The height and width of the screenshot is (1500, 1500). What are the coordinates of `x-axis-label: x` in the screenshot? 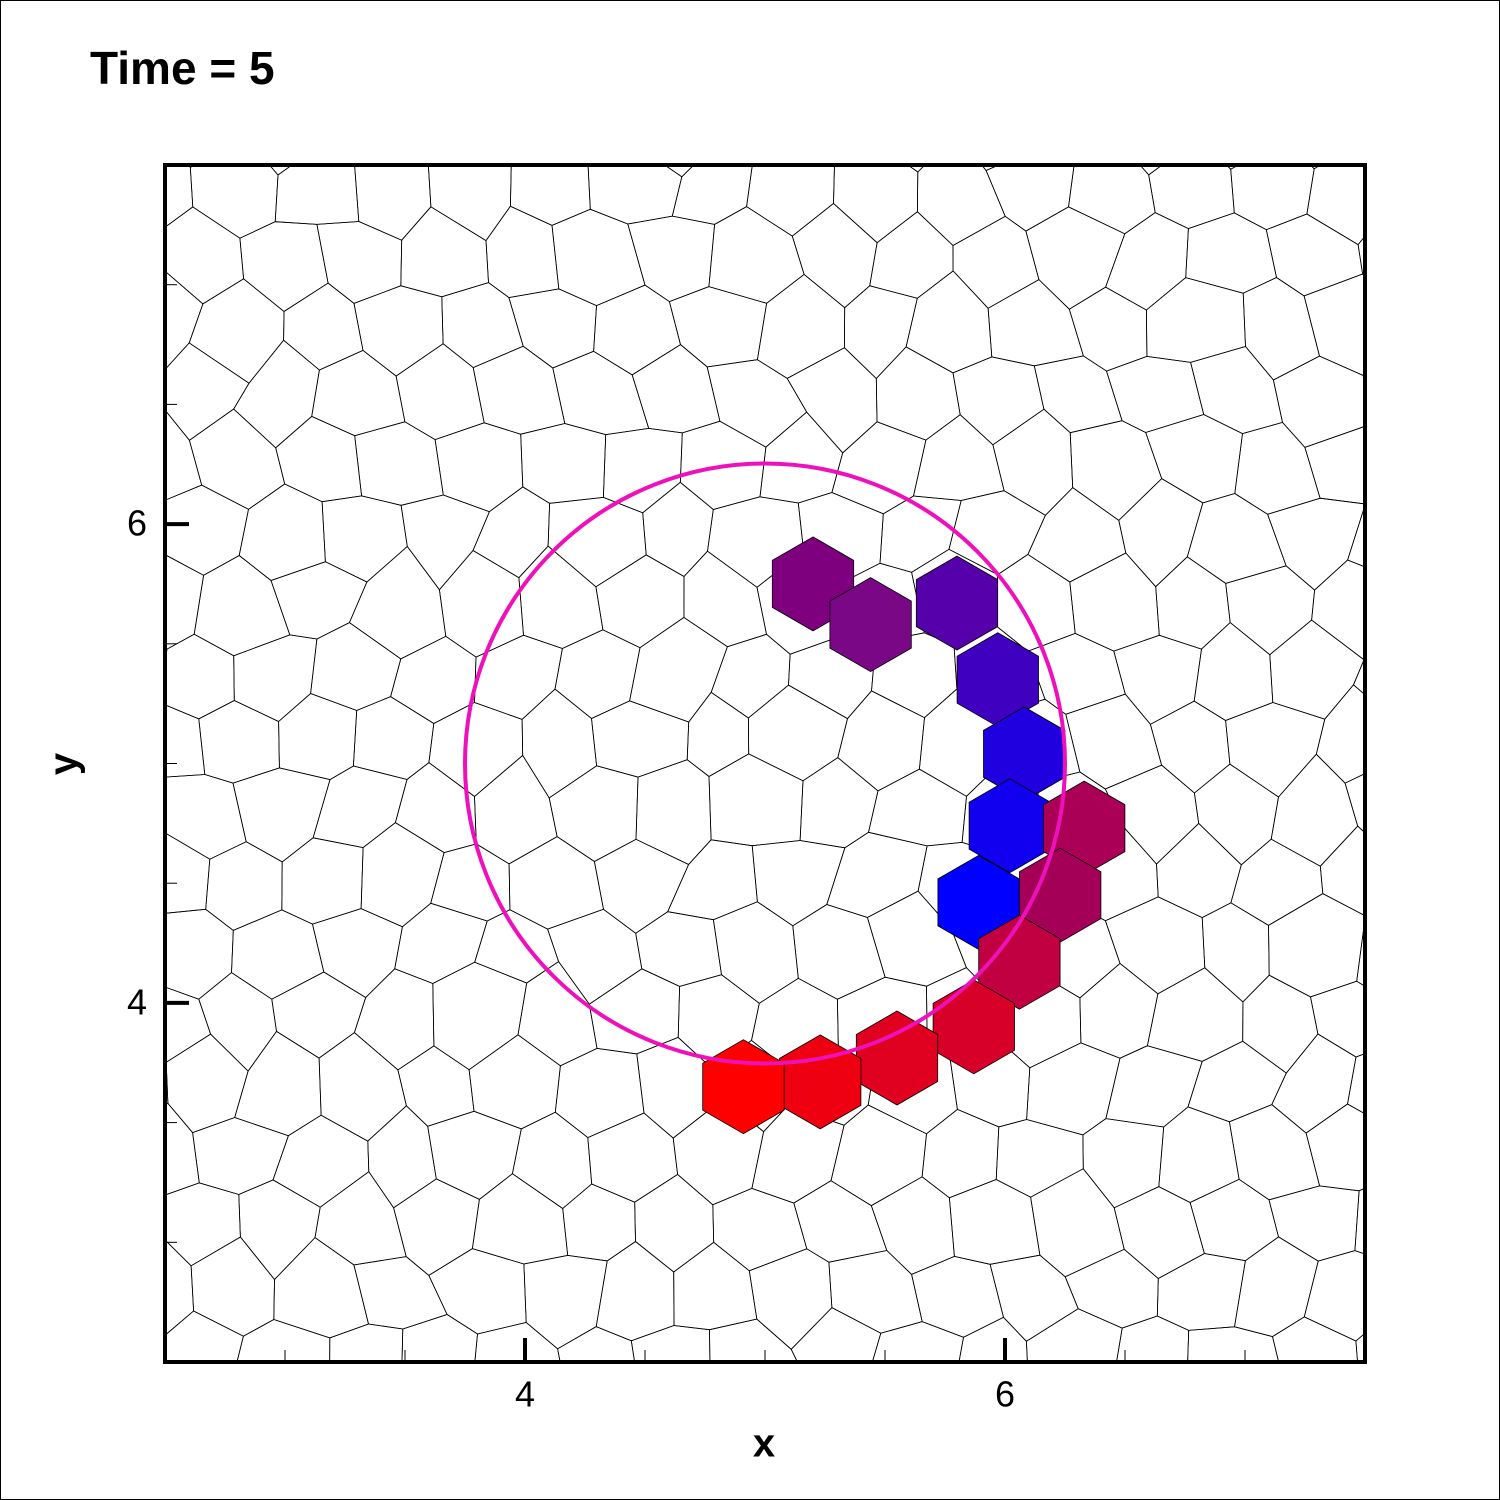 It's located at (764, 1444).